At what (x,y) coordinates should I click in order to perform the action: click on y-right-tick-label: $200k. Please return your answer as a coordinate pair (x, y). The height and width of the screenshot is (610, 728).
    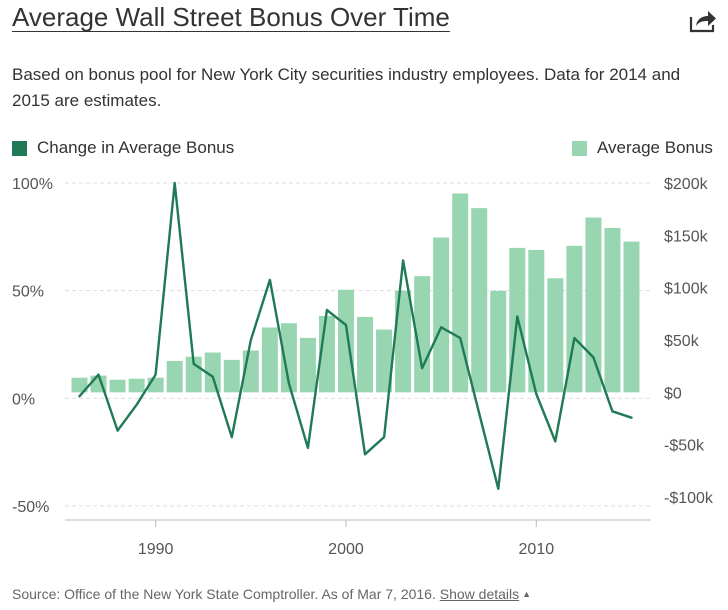
    Looking at the image, I should click on (686, 184).